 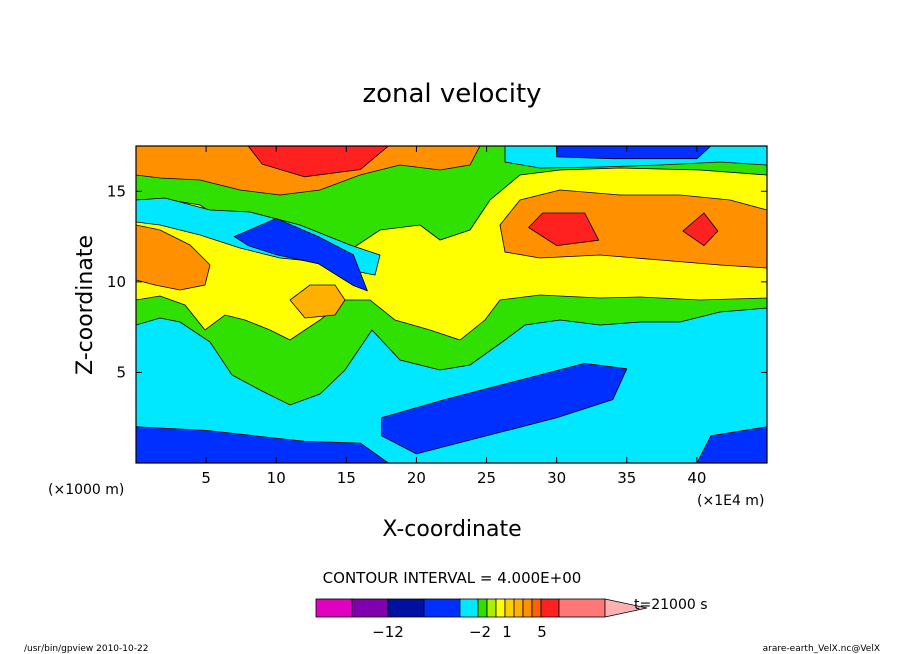 What do you see at coordinates (486, 478) in the screenshot?
I see `x-tick-label: 25` at bounding box center [486, 478].